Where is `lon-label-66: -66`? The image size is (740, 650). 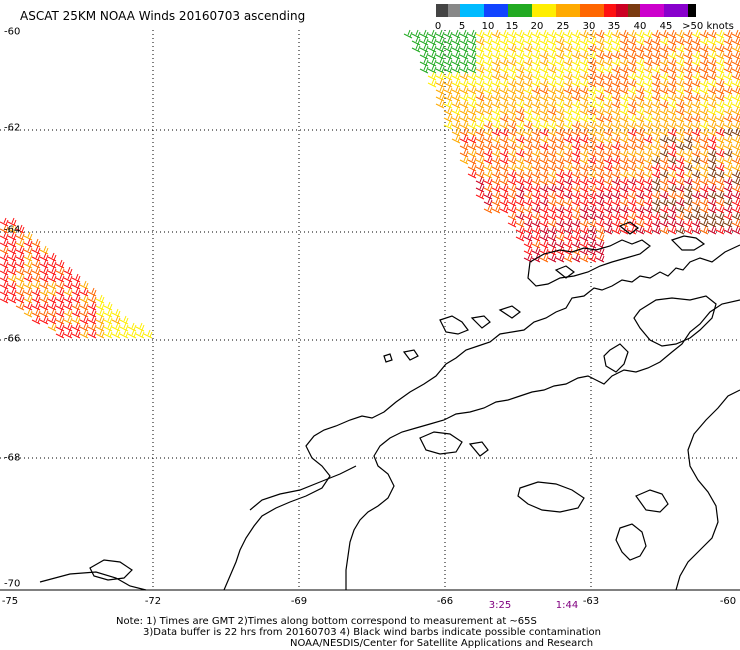
lon-label-66: -66 is located at coordinates (445, 601).